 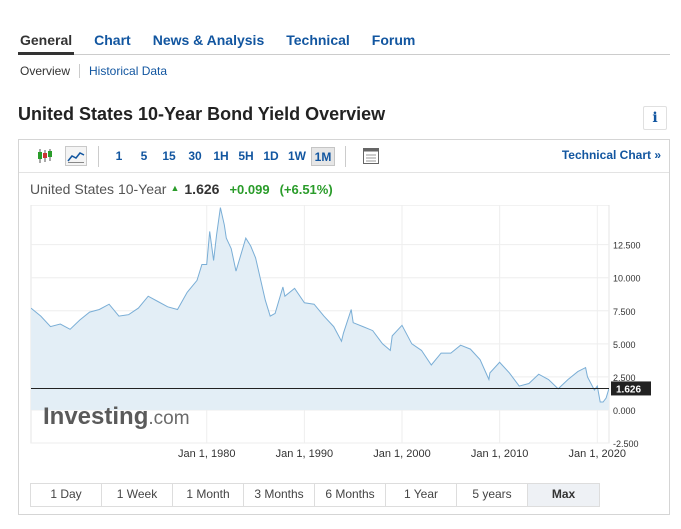 What do you see at coordinates (271, 156) in the screenshot?
I see `timeframe-1d: 1D` at bounding box center [271, 156].